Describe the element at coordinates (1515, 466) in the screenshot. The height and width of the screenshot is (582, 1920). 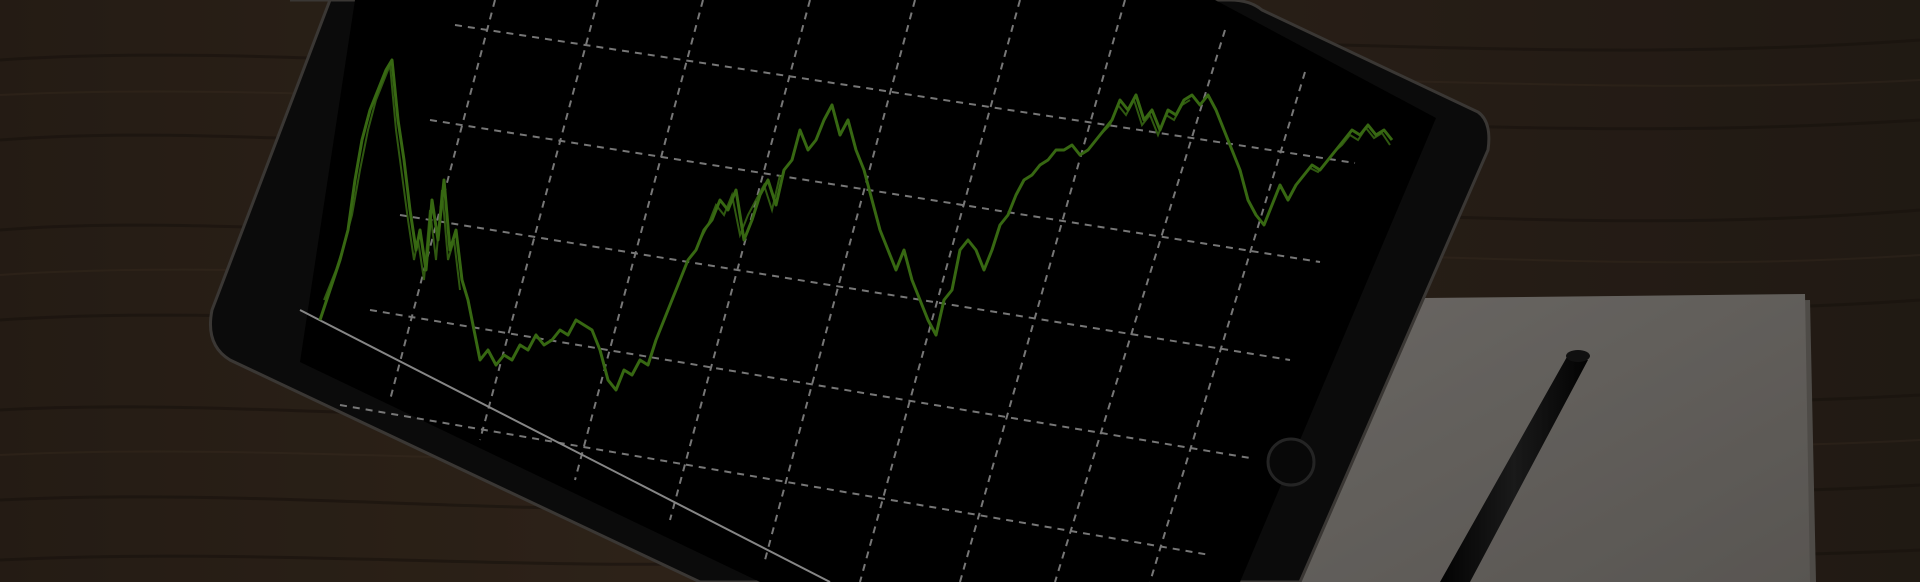
I see `pen` at that location.